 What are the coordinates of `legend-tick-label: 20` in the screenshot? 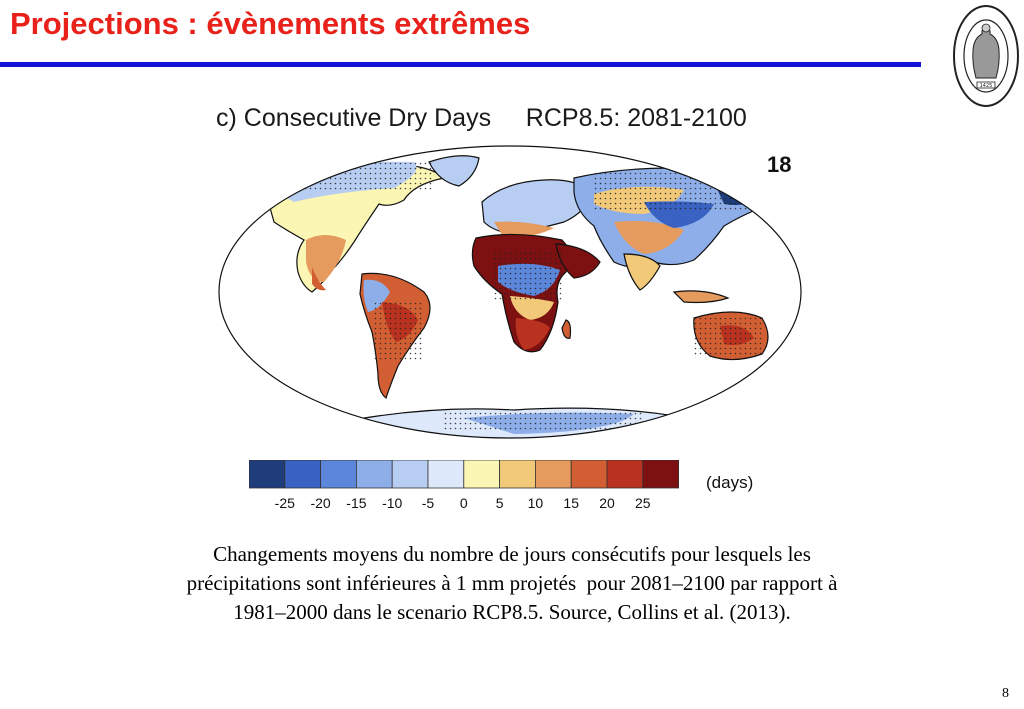 It's located at (607, 503).